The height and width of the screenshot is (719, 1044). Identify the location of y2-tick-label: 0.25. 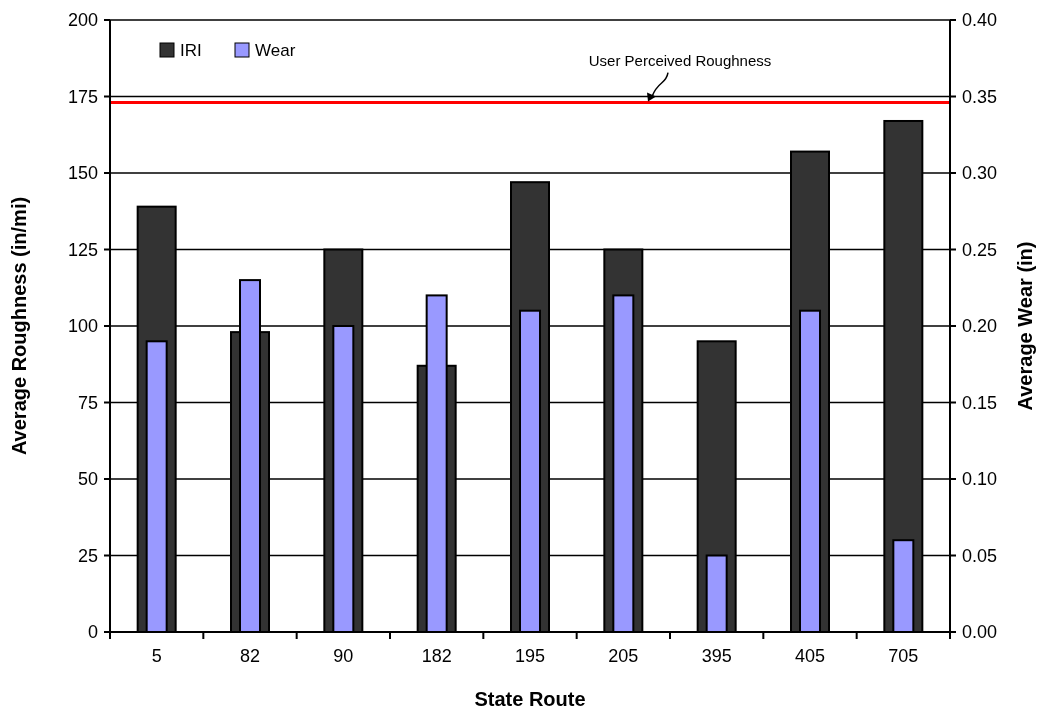
(980, 249).